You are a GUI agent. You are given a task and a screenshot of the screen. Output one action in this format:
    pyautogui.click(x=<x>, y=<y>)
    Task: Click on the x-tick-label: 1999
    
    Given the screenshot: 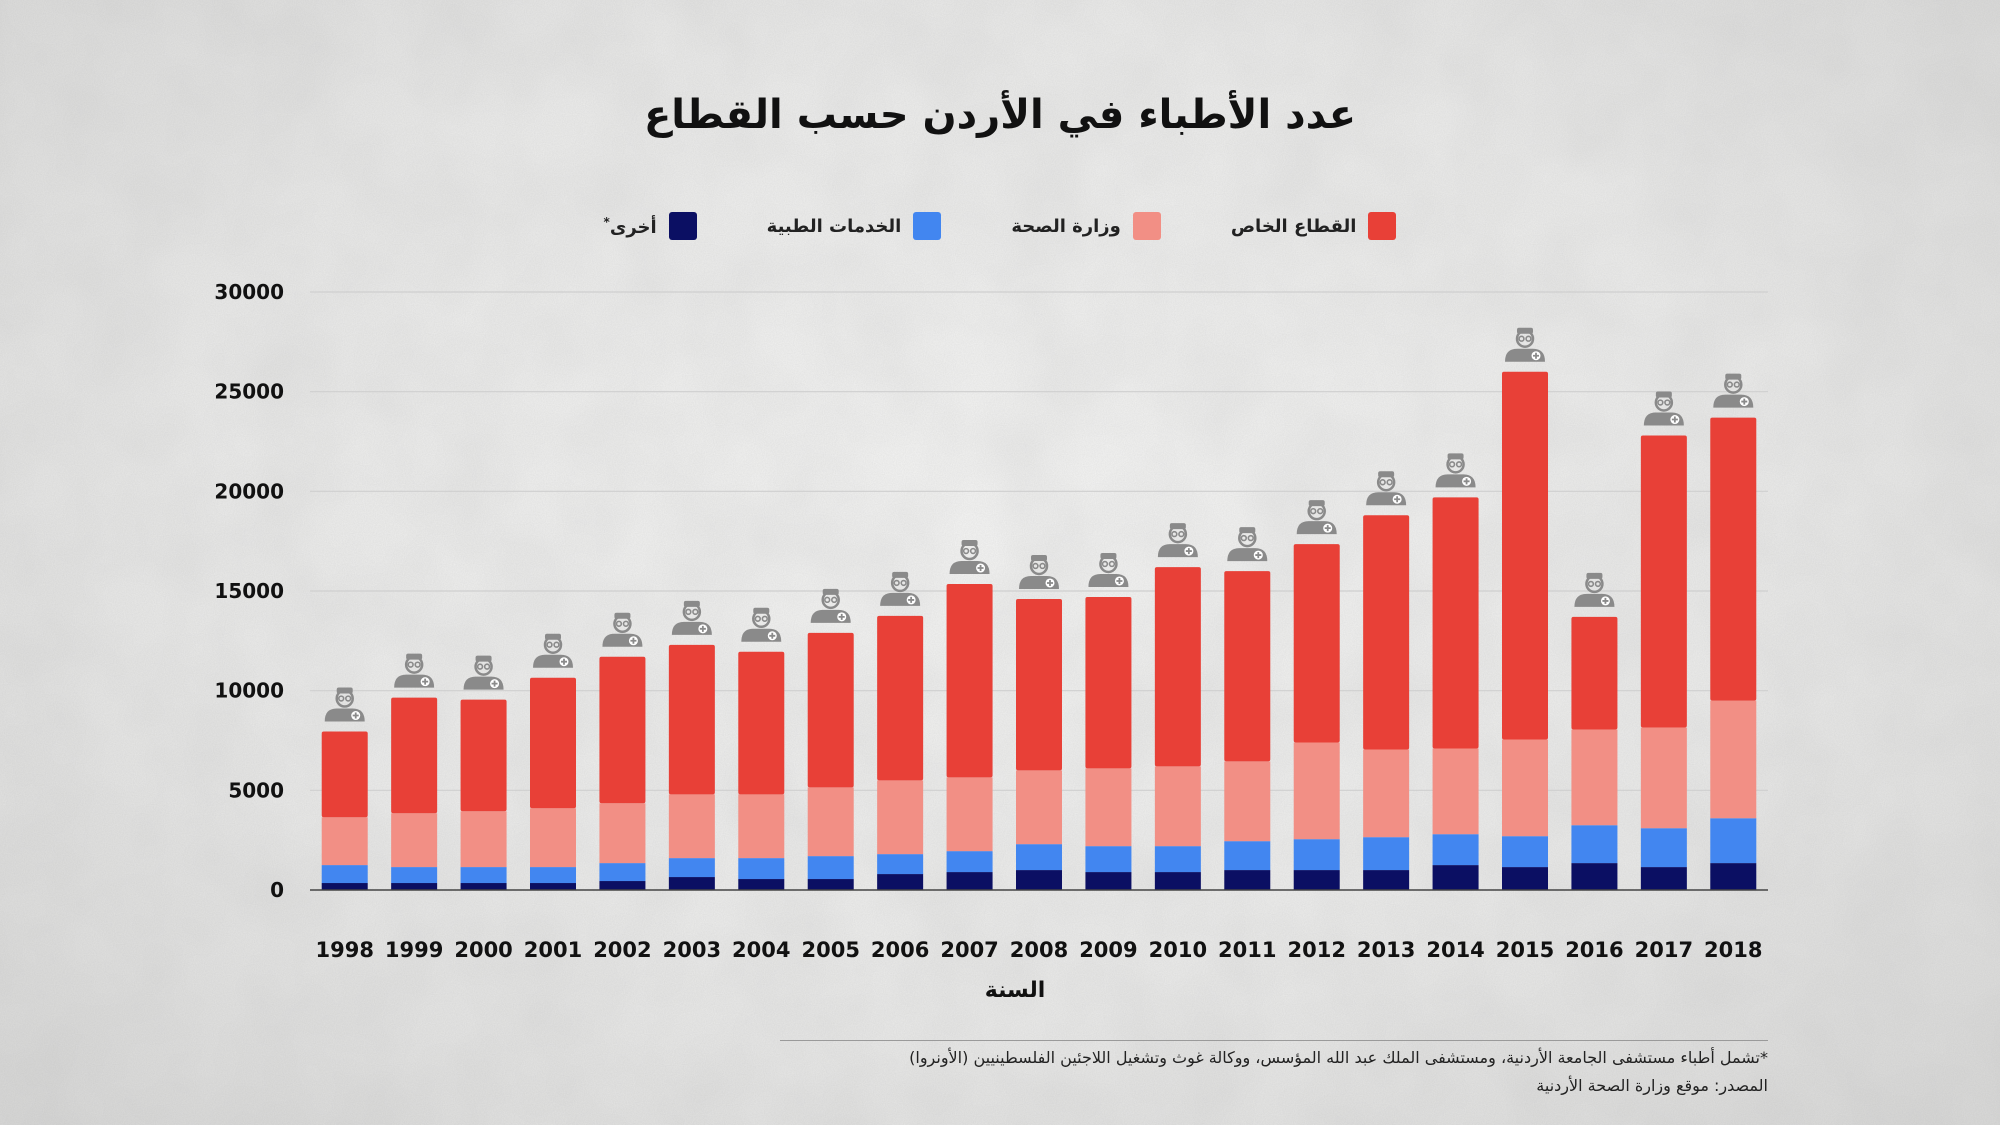 What is the action you would take?
    pyautogui.click(x=414, y=950)
    